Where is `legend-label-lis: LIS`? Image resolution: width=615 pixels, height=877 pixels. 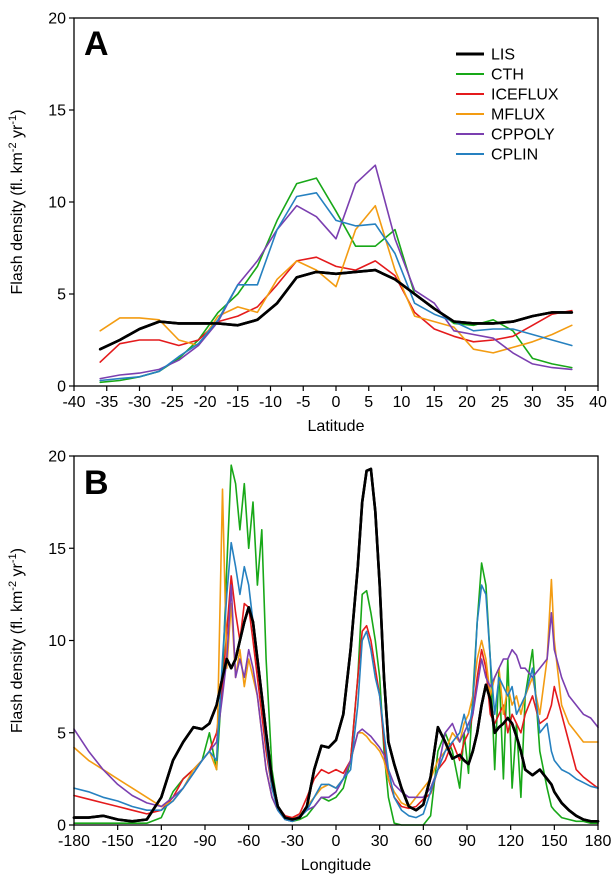 legend-label-lis: LIS is located at coordinates (503, 55).